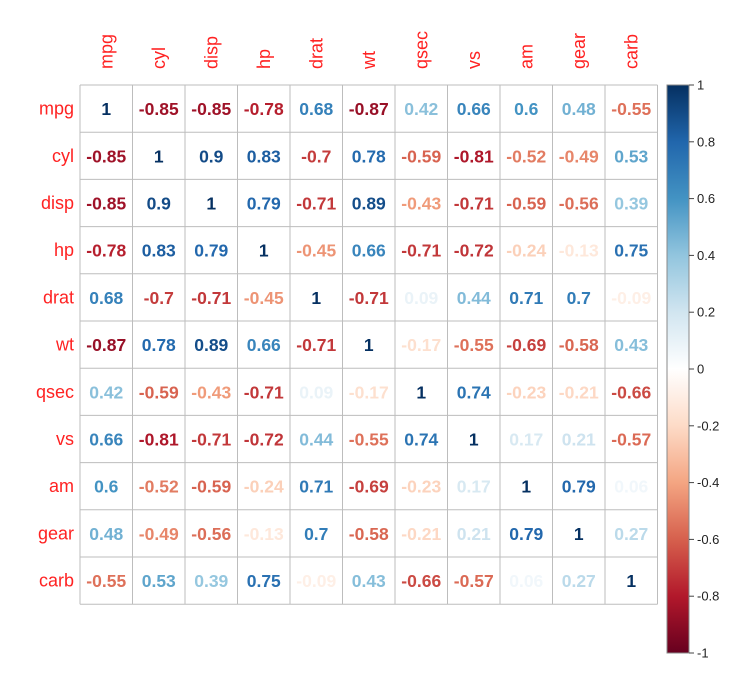  I want to click on correlation-value-mpg-cyl: -0.85, so click(159, 109).